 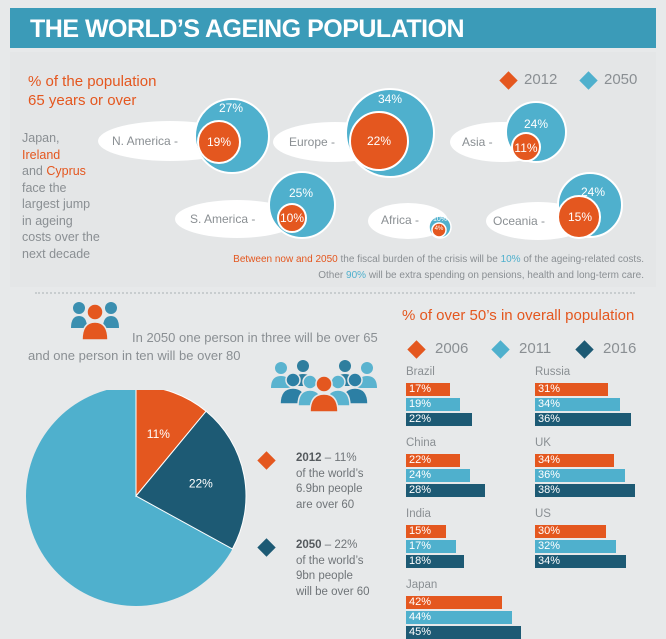 What do you see at coordinates (439, 219) in the screenshot?
I see `value-2050-africa: 10%` at bounding box center [439, 219].